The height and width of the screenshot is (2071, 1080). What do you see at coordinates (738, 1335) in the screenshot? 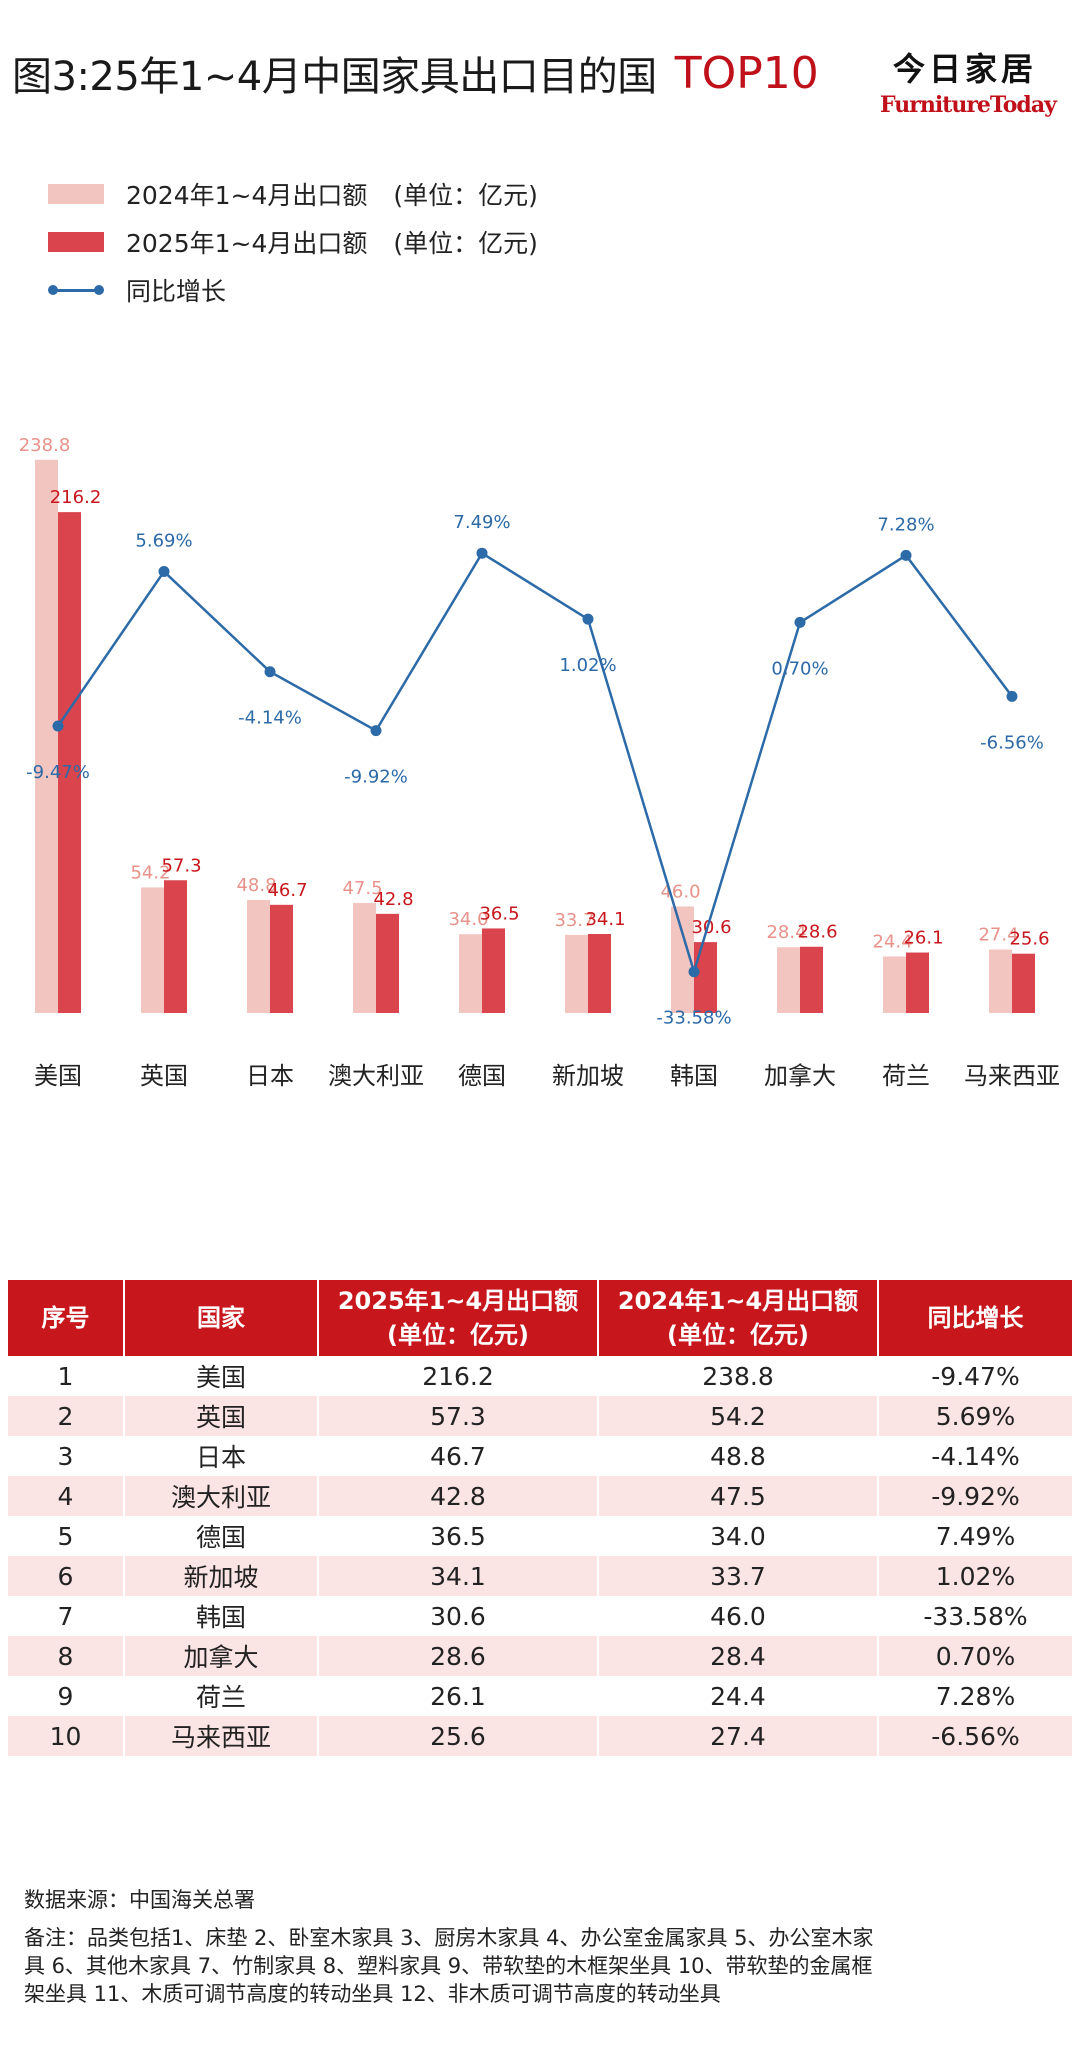
I see `th-2024-line2: (单位：亿元)` at bounding box center [738, 1335].